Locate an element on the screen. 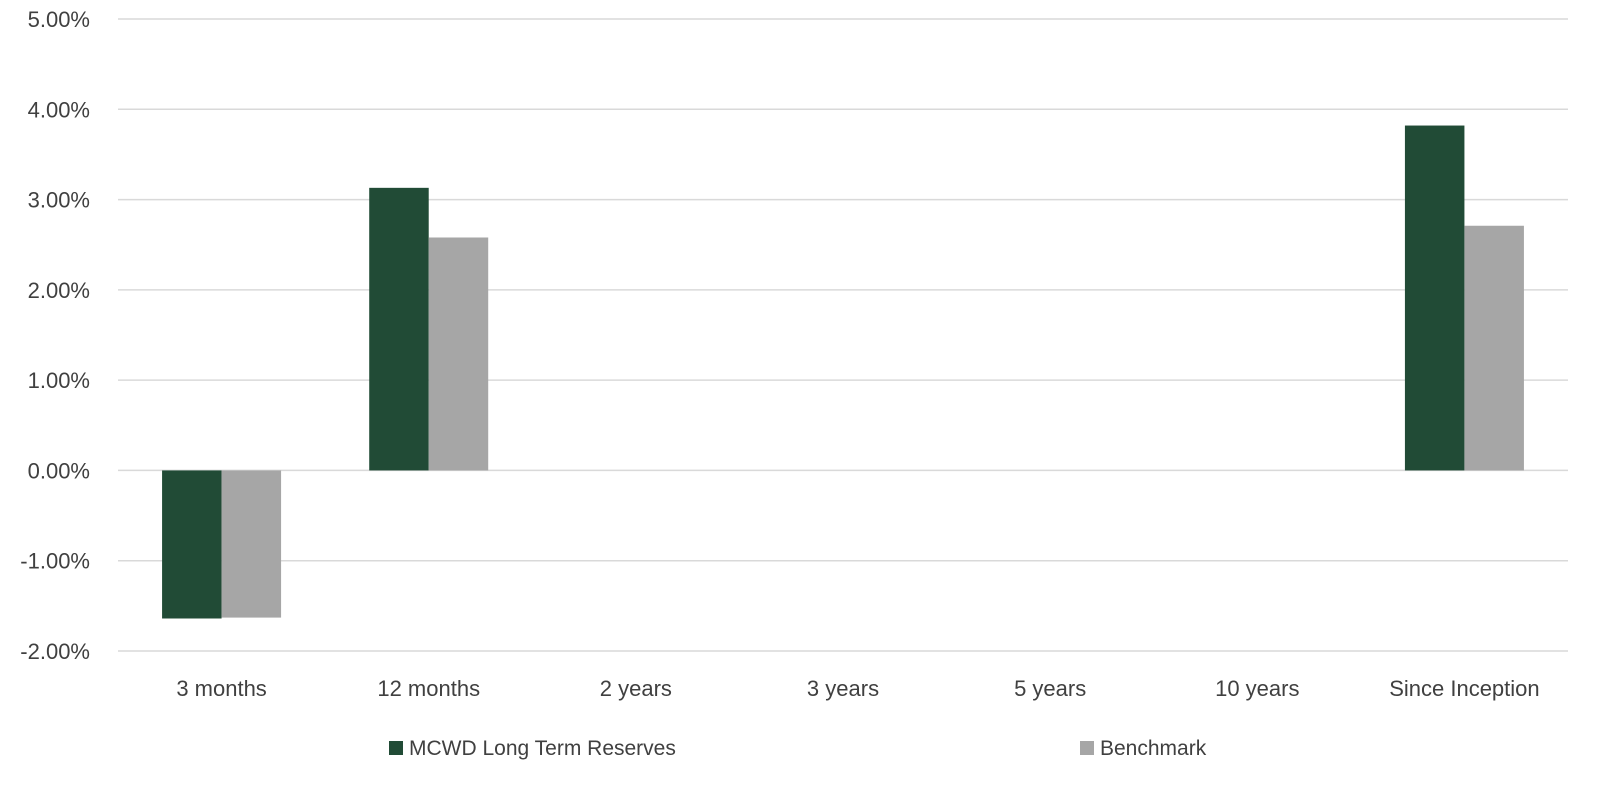 The width and height of the screenshot is (1616, 791). legend-label-series-0: MCWD Long Term Reserves is located at coordinates (542, 748).